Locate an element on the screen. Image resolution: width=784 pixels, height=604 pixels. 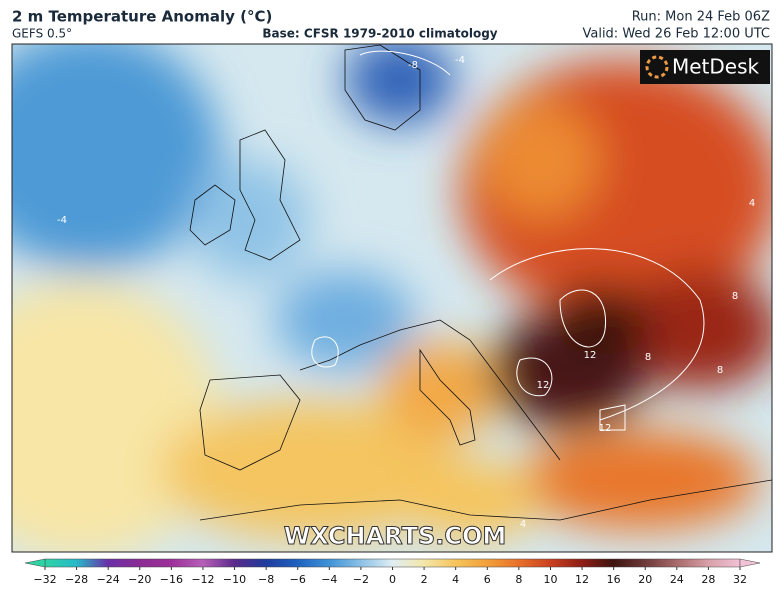
colorbar-tick-label: 10 is located at coordinates (550, 579).